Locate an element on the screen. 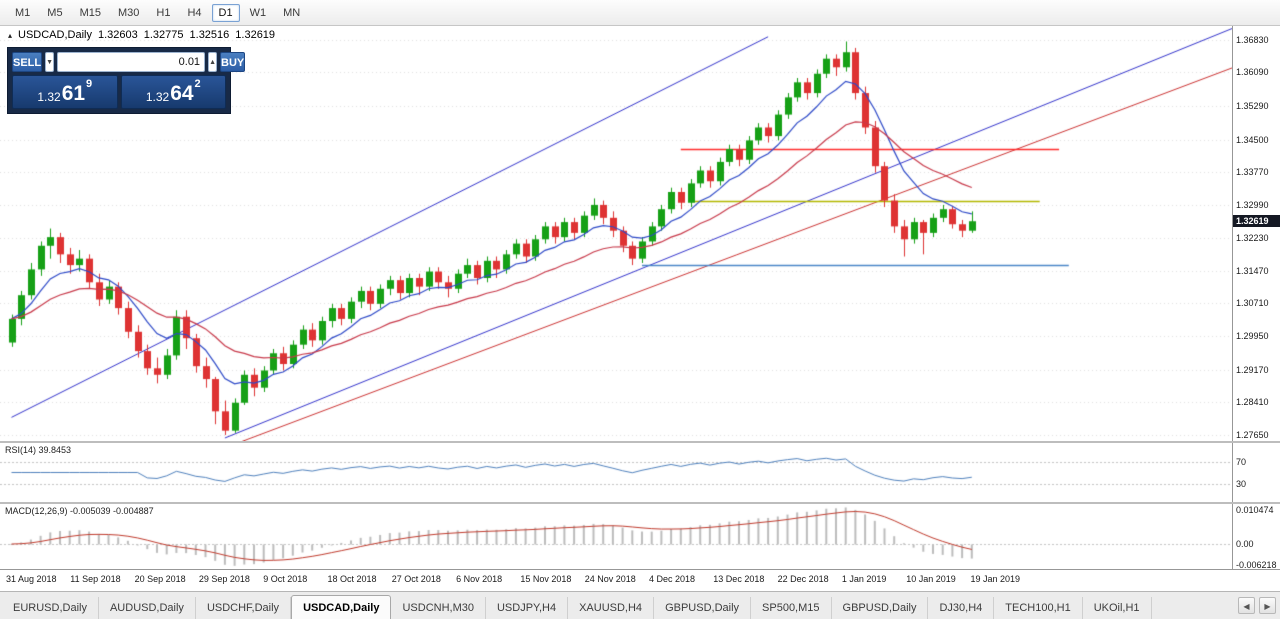 The image size is (1280, 619). sell-price-button: 1.32 61 9 is located at coordinates (65, 92).